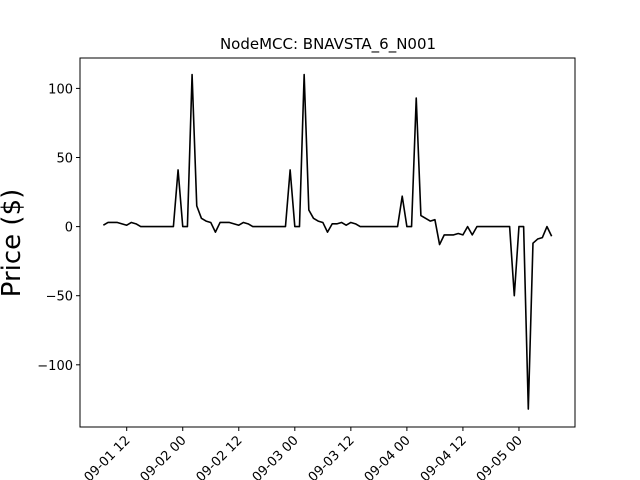 This screenshot has width=640, height=480. Describe the element at coordinates (220, 456) in the screenshot. I see `x-tick-label: 09-02 12` at that location.